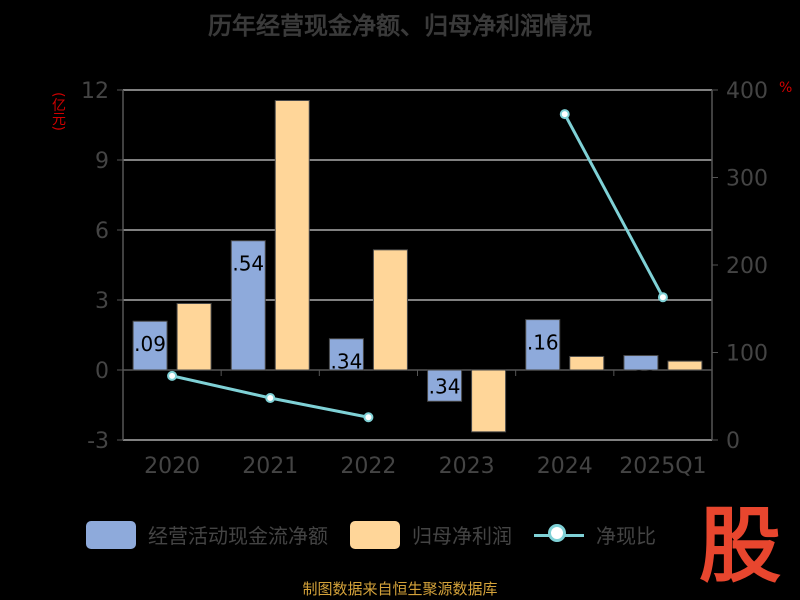 Image resolution: width=800 pixels, height=600 pixels. What do you see at coordinates (462, 536) in the screenshot?
I see `legend-label-profit: 归母净利润` at bounding box center [462, 536].